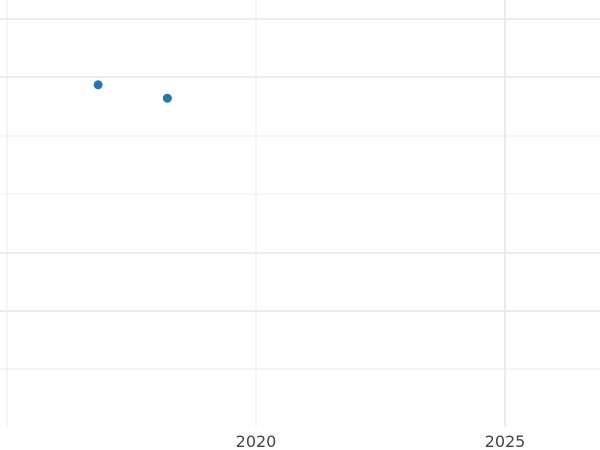 This screenshot has height=450, width=600. I want to click on x-tick-label: 2020, so click(256, 441).